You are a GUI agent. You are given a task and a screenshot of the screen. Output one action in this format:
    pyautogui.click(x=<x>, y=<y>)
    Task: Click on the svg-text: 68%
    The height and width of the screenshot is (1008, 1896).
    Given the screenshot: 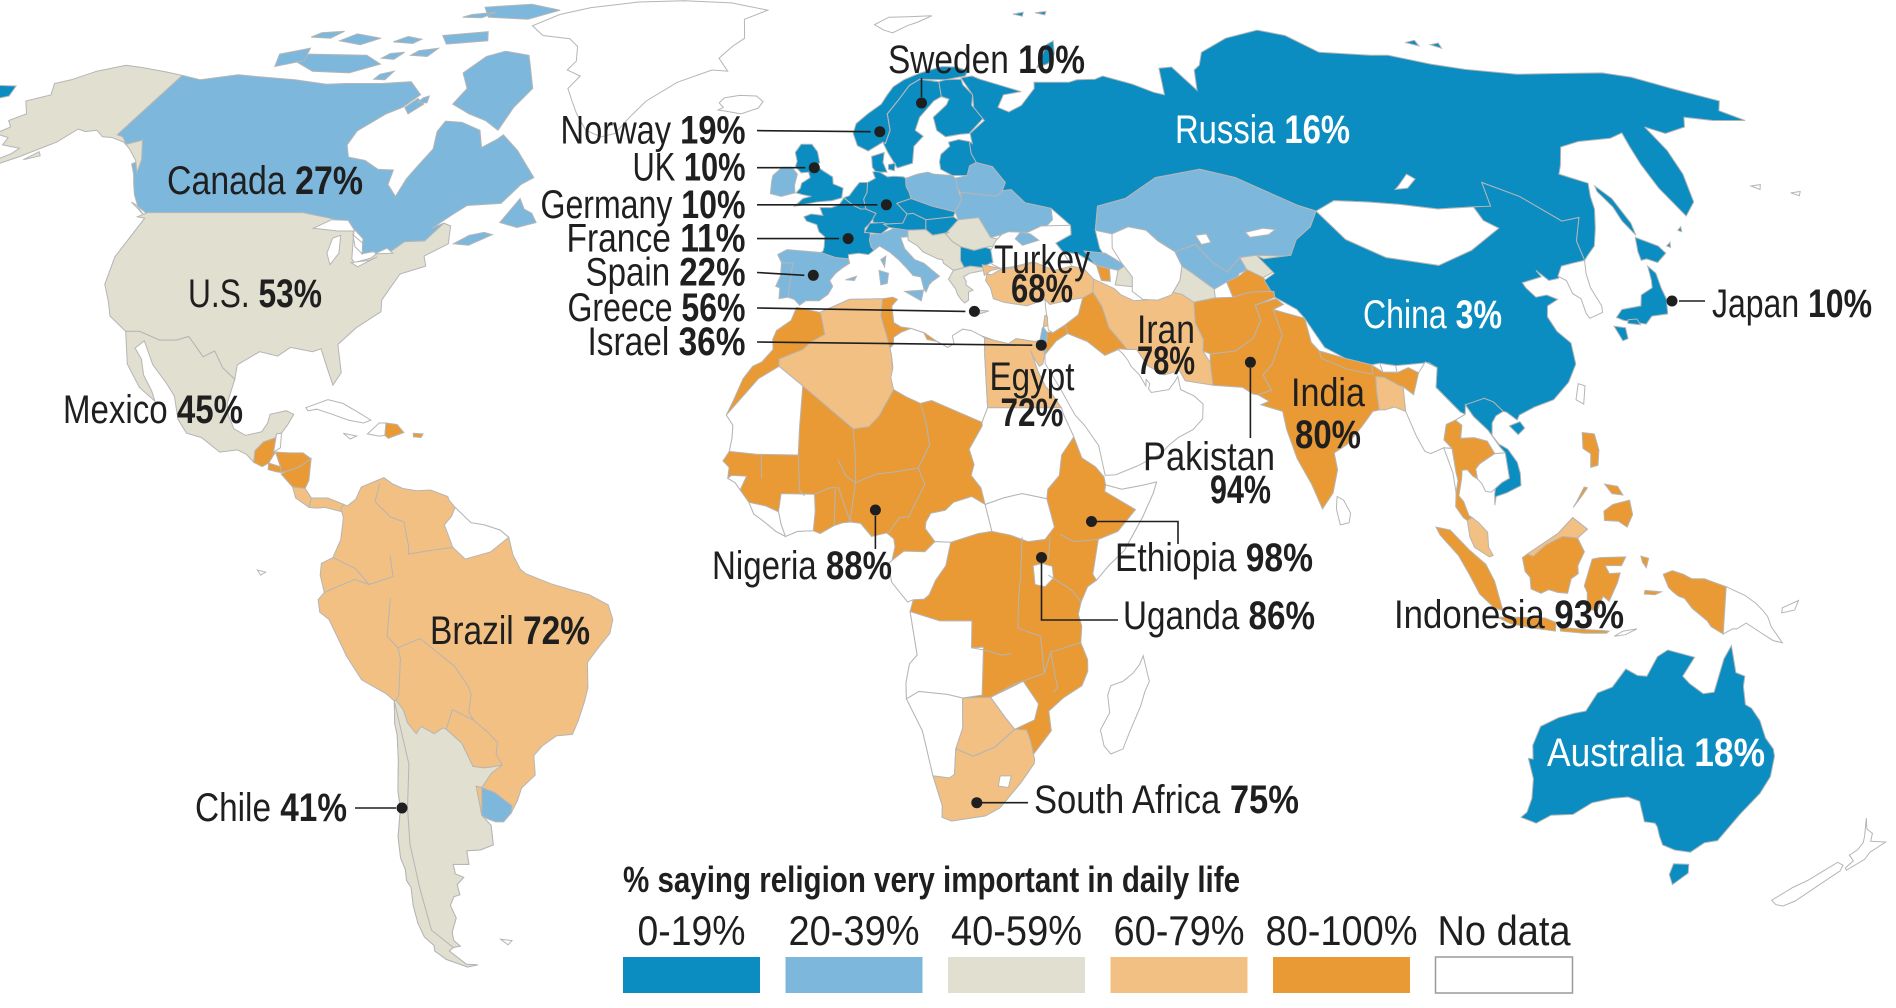 What is the action you would take?
    pyautogui.click(x=1042, y=289)
    